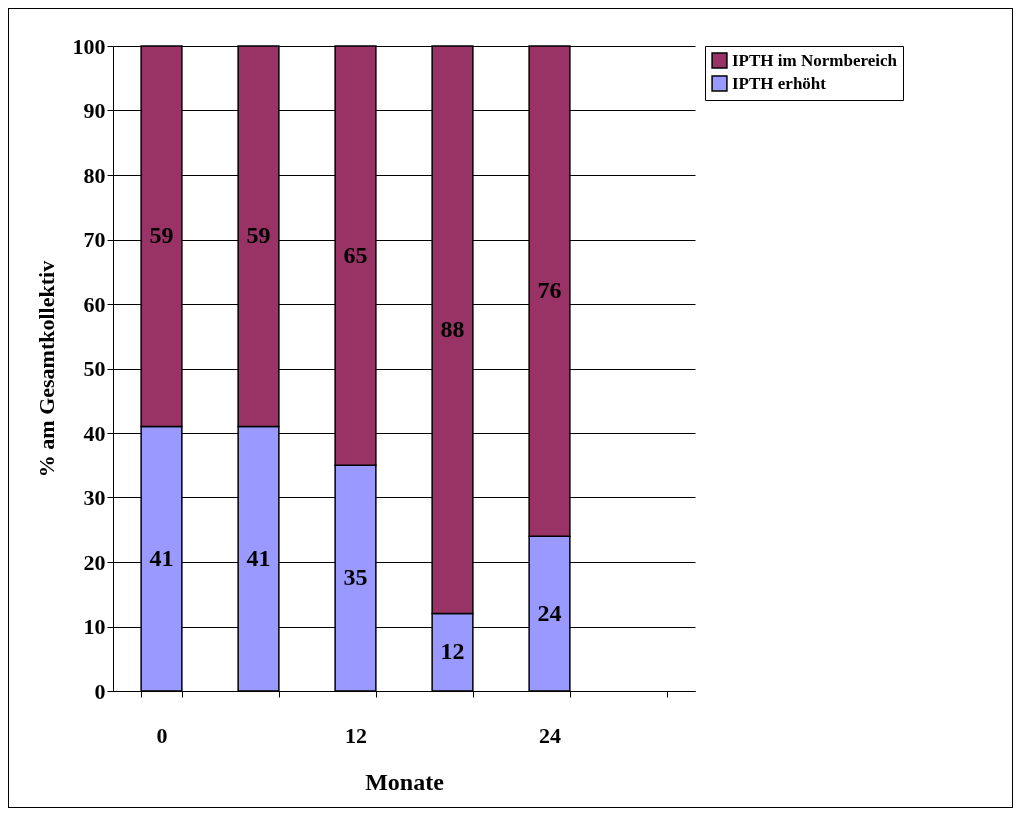 This screenshot has height=818, width=1023. I want to click on y-tick-label: 0, so click(100, 691).